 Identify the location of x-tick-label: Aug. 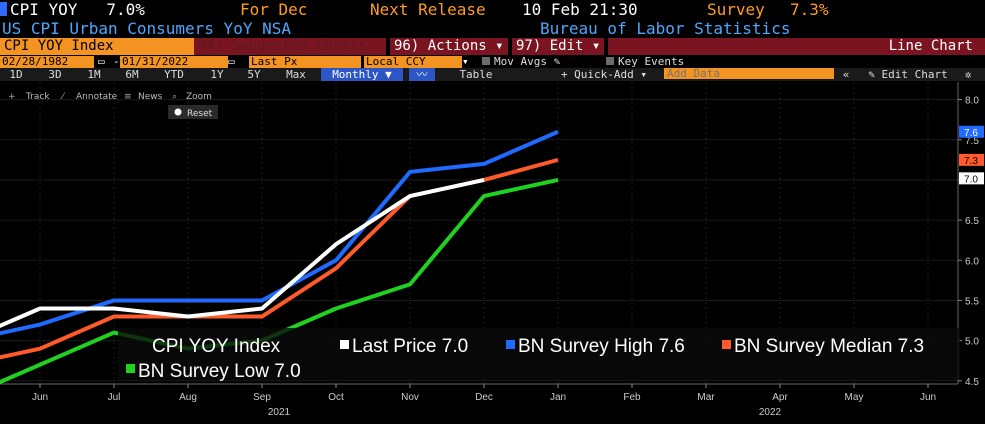
(188, 397).